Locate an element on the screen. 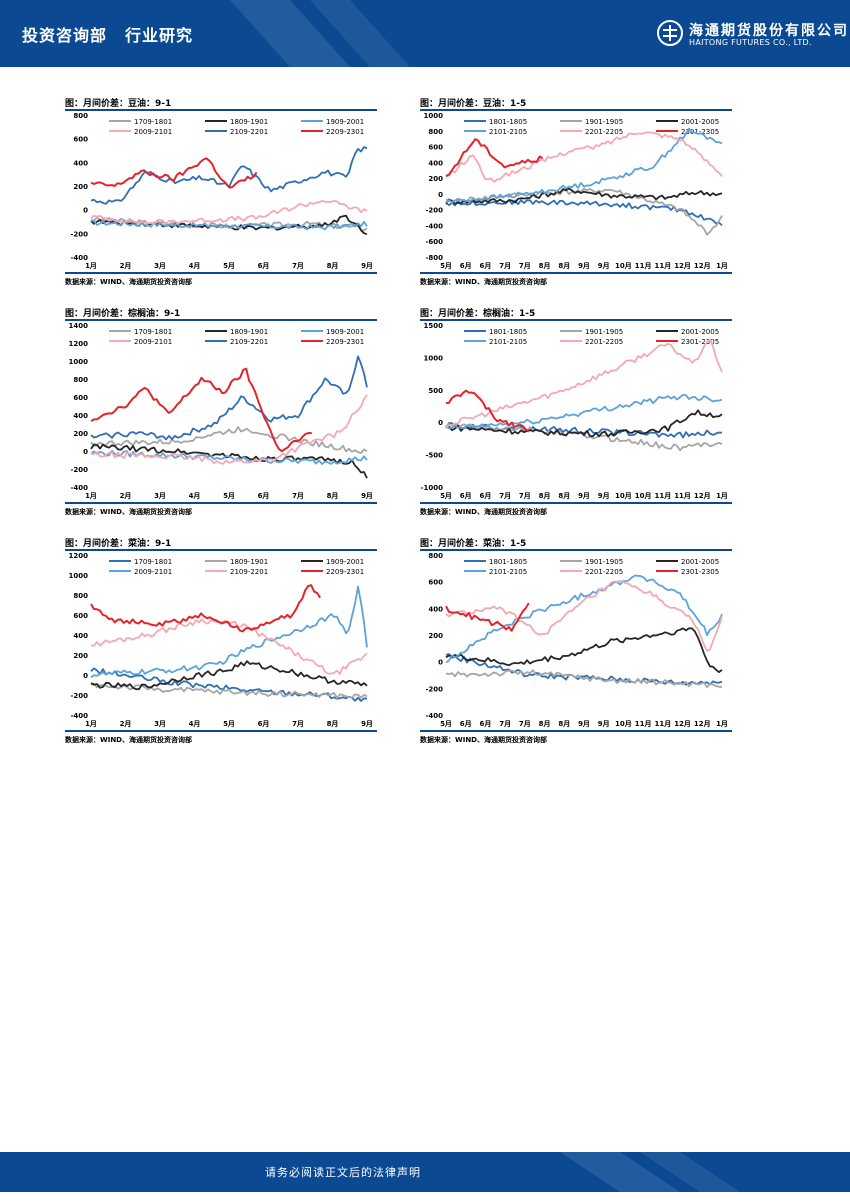  x-tick-label: 4月 is located at coordinates (195, 724).